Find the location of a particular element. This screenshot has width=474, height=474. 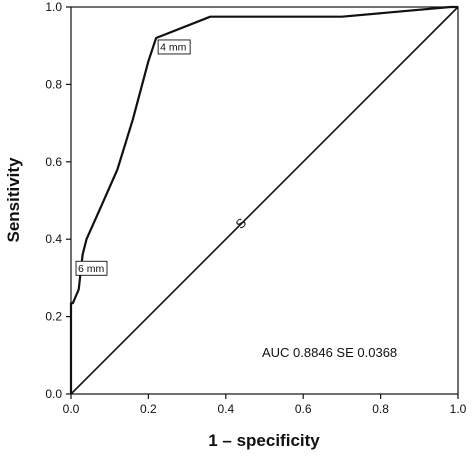

x-tick-label: 0.8 is located at coordinates (380, 409).